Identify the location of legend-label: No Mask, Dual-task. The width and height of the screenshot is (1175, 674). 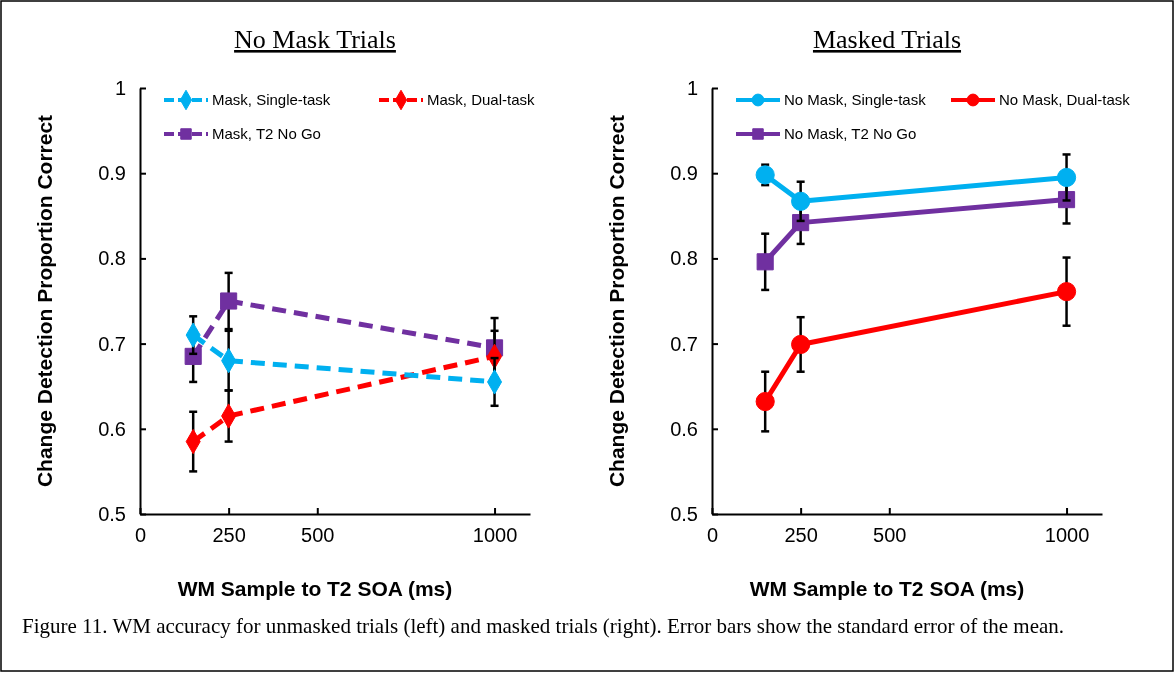
(1065, 99).